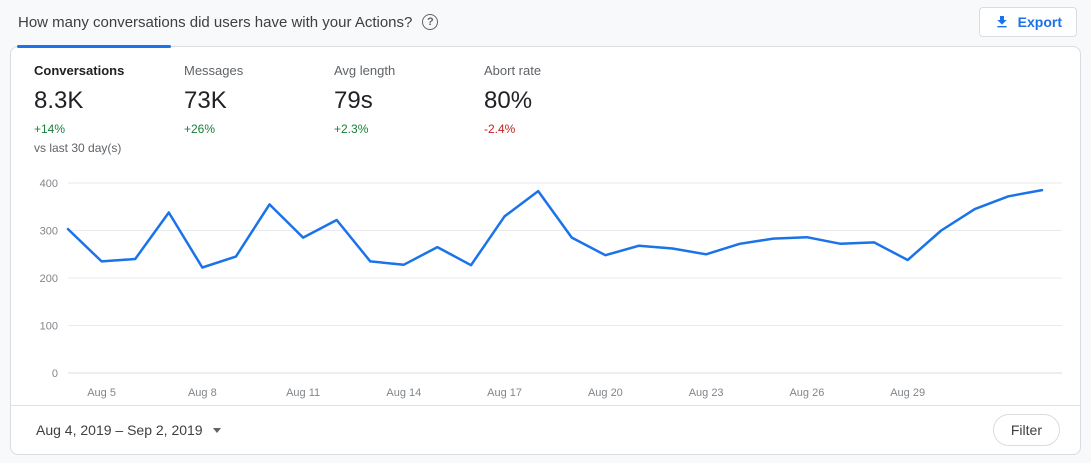  What do you see at coordinates (303, 393) in the screenshot?
I see `svg-text: Aug 11` at bounding box center [303, 393].